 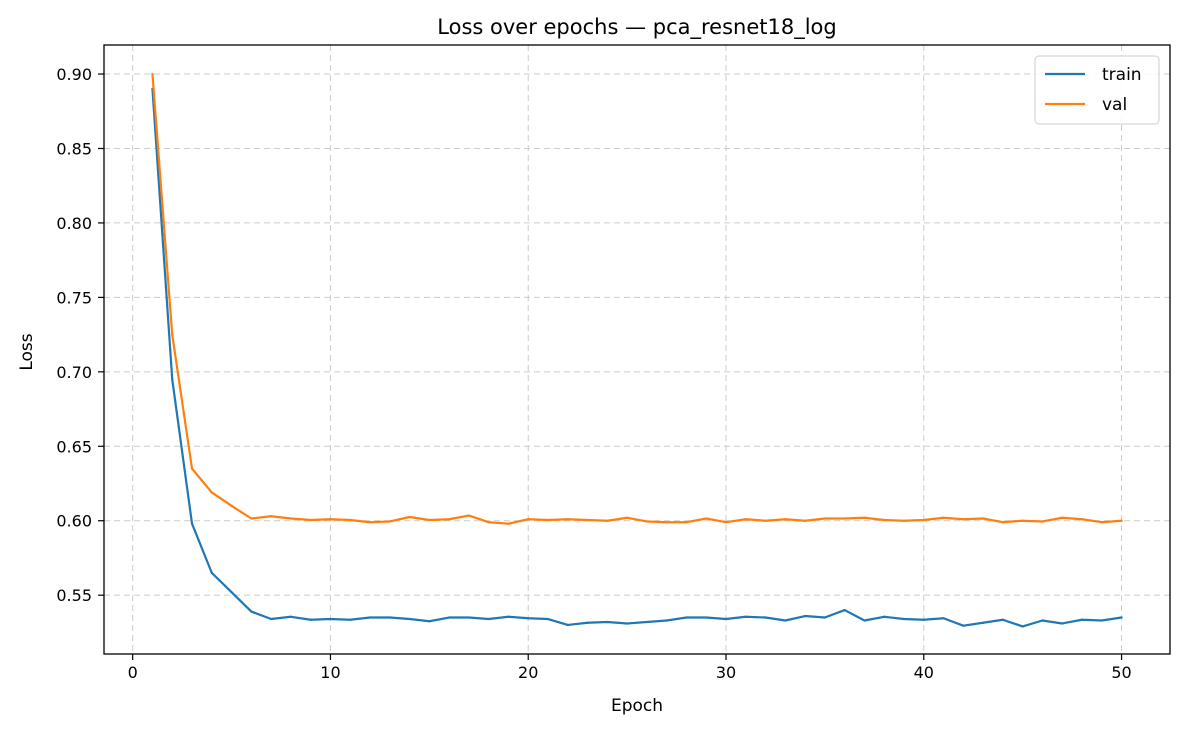 I want to click on y-axis-label: Loss, so click(x=27, y=351).